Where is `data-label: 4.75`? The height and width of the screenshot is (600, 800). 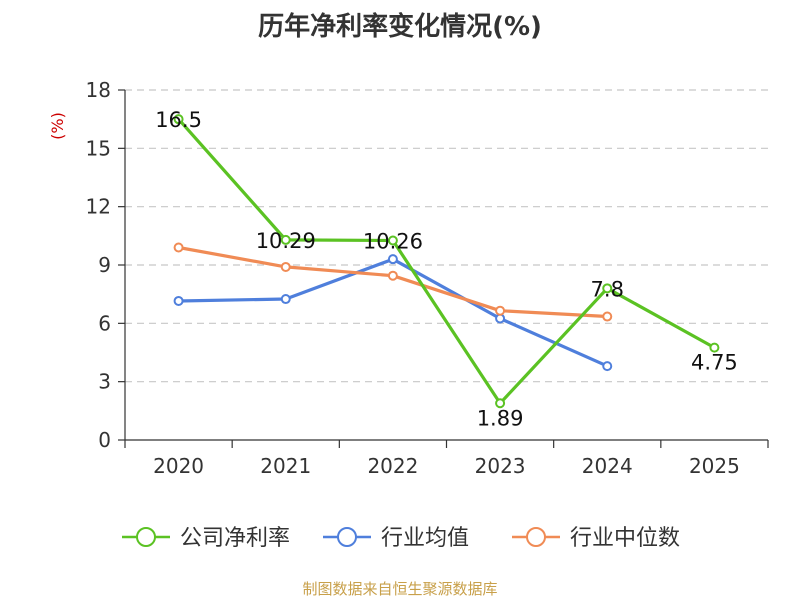 data-label: 4.75 is located at coordinates (714, 363).